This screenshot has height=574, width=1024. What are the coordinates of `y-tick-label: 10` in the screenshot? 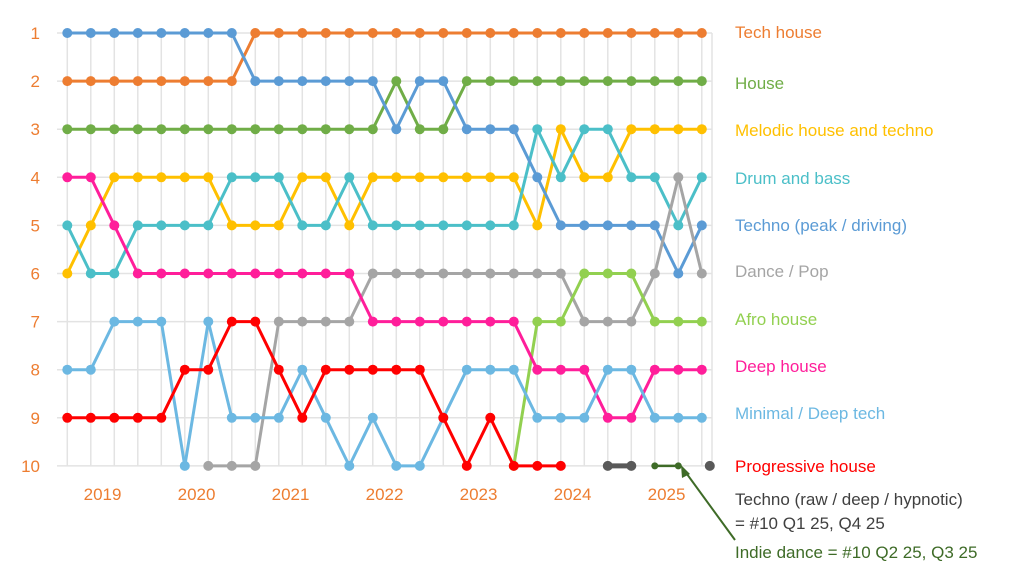 It's located at (30, 466).